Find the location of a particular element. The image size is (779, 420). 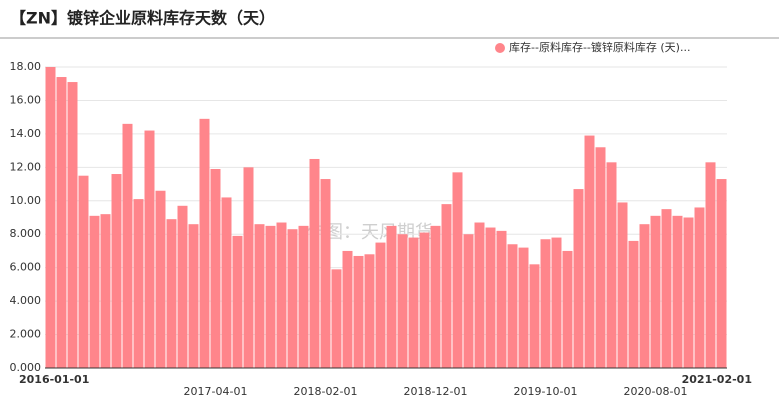

y-tick-label: 6.000 is located at coordinates (26, 267).